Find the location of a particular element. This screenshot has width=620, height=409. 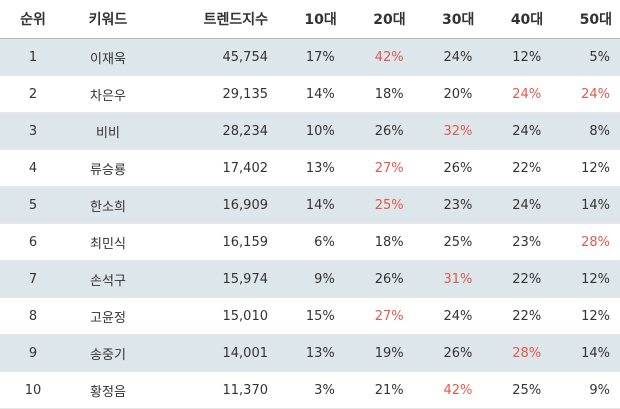

keyword-cell: 한소희 is located at coordinates (108, 205).